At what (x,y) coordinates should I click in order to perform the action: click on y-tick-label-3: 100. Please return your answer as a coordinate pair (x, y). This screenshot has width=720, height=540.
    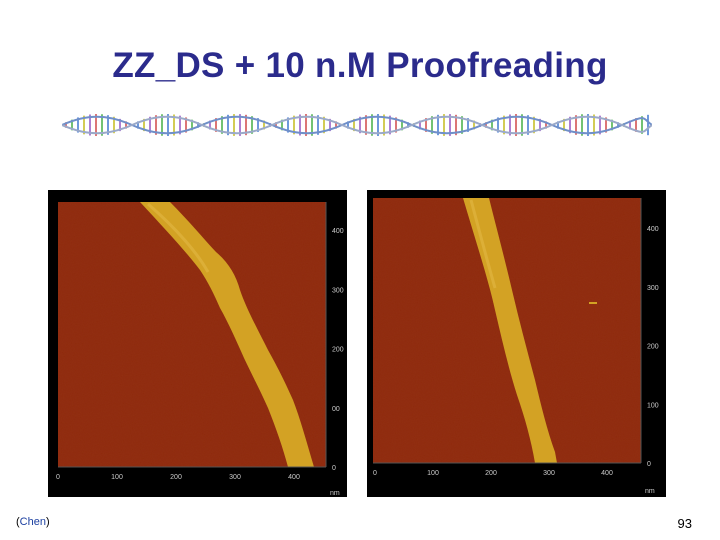
    Looking at the image, I should click on (653, 405).